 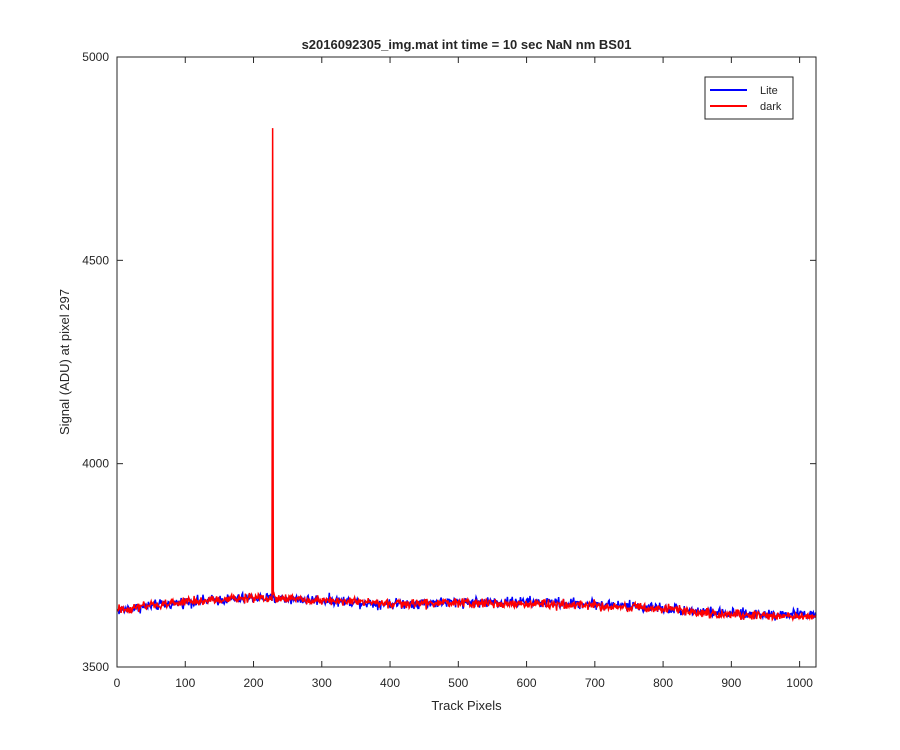 What do you see at coordinates (466, 705) in the screenshot?
I see `x-axis-label: Track Pixels` at bounding box center [466, 705].